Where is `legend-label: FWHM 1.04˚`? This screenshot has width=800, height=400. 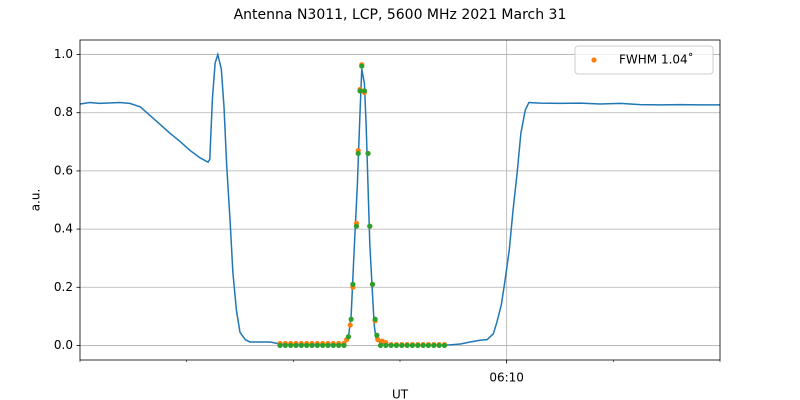
legend-label: FWHM 1.04˚ is located at coordinates (656, 59).